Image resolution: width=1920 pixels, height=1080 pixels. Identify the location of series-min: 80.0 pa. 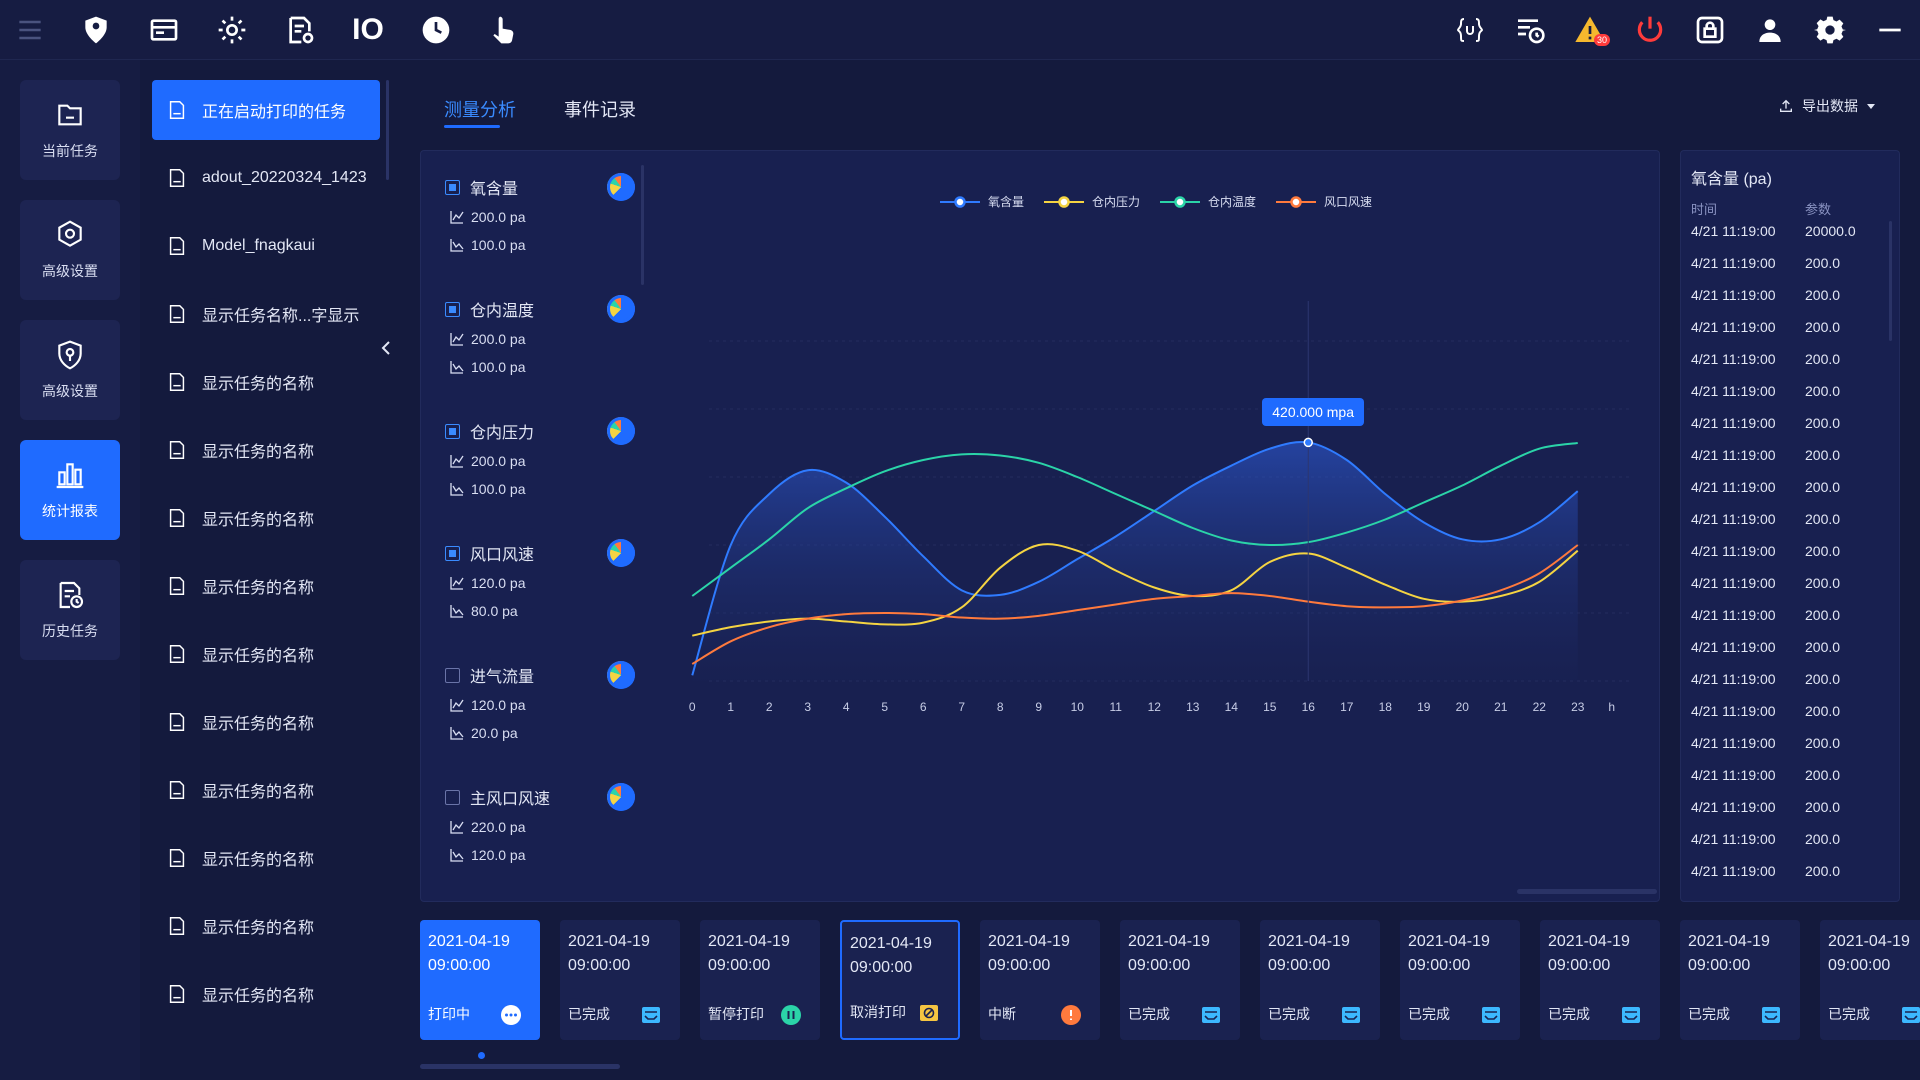
(494, 611).